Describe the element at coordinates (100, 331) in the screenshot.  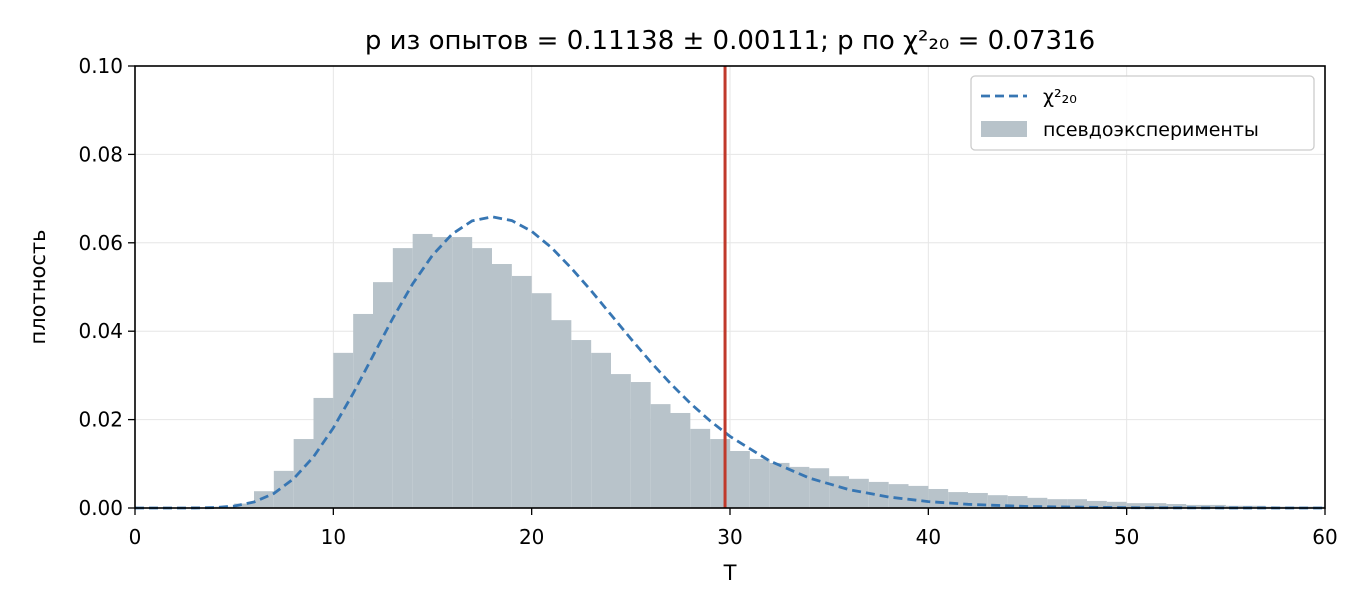
I see `y-tick-label: 0.04` at that location.